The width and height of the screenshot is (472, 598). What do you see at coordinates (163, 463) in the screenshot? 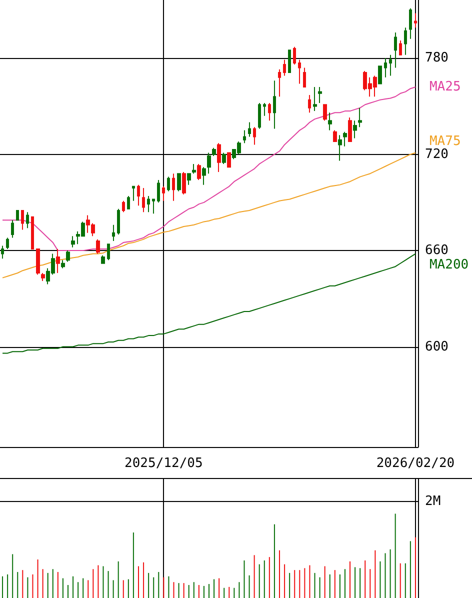
I see `x-tick-label: 2025/12/05` at bounding box center [163, 463].